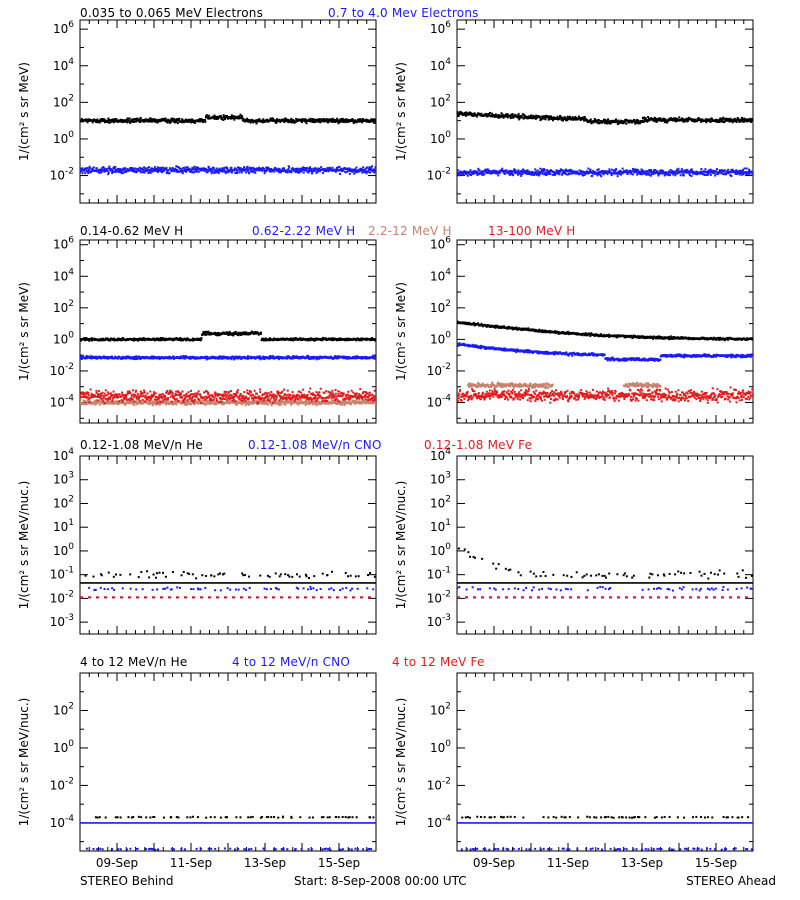 This screenshot has width=800, height=900. What do you see at coordinates (532, 231) in the screenshot?
I see `legend-entry: 13-100 MeV H` at bounding box center [532, 231].